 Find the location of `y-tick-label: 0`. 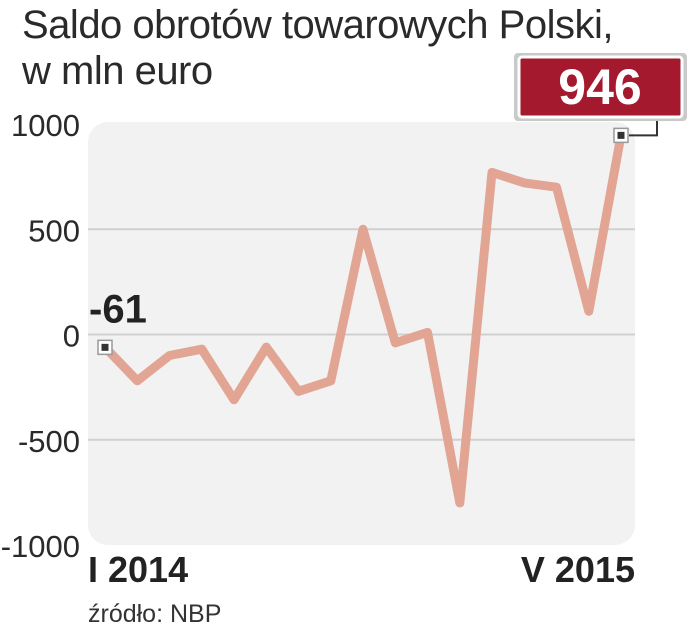

y-tick-label: 0 is located at coordinates (71, 336).